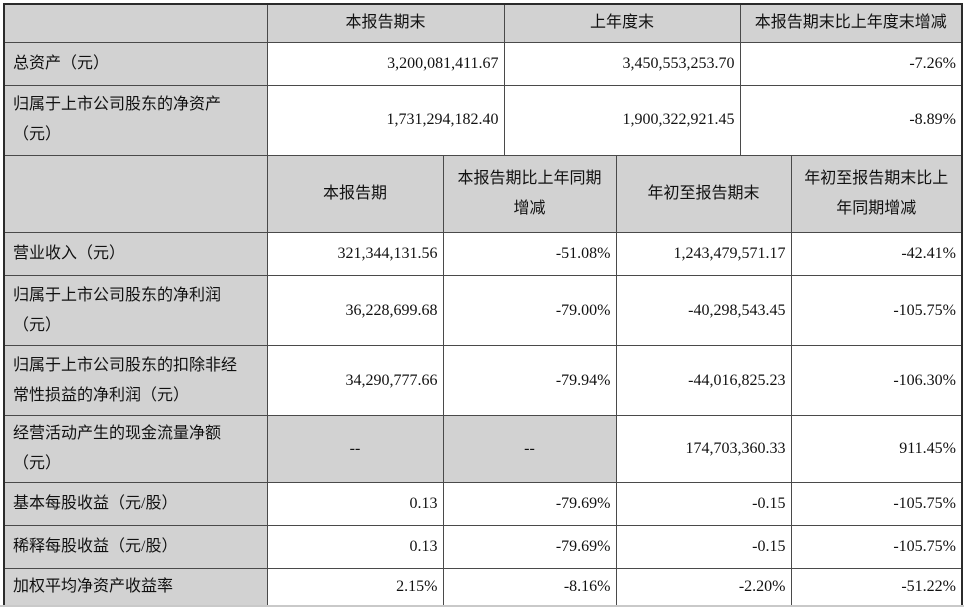 The height and width of the screenshot is (607, 964). What do you see at coordinates (135, 310) in the screenshot?
I see `row-label: 归属于上市公司股东的净利润 （元）` at bounding box center [135, 310].